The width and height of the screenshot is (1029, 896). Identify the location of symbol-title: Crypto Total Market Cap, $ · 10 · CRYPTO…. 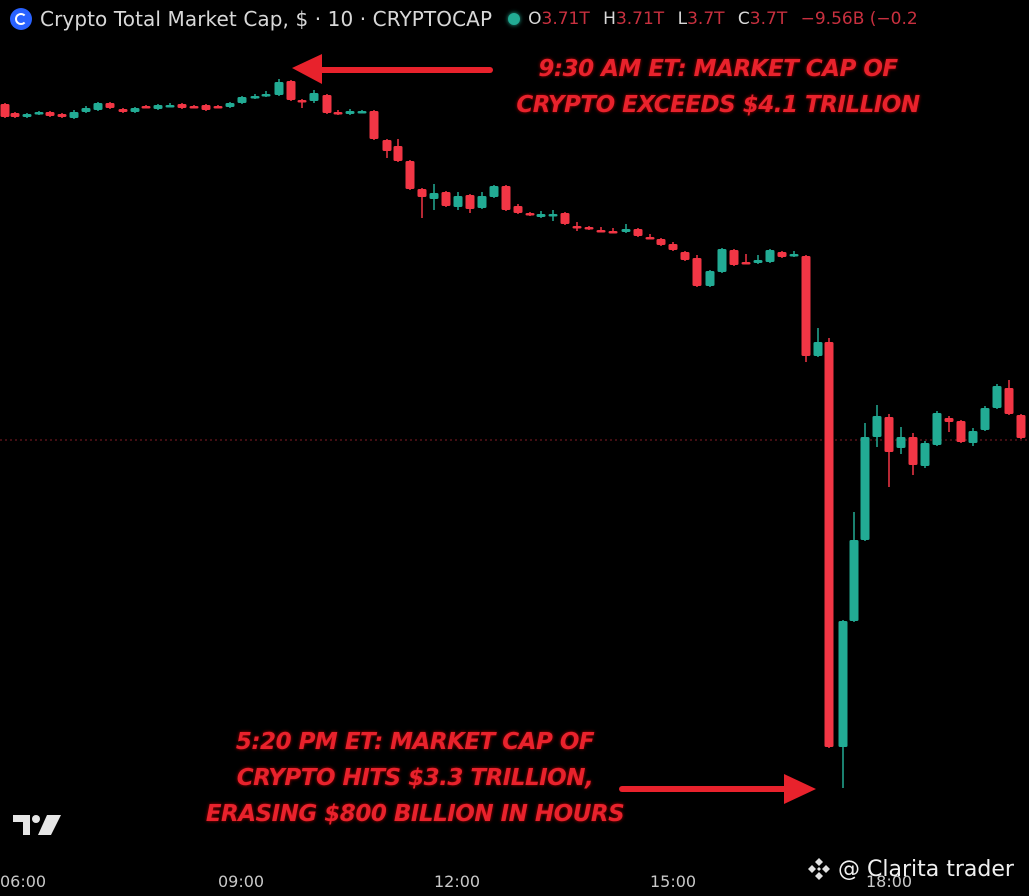
(266, 19).